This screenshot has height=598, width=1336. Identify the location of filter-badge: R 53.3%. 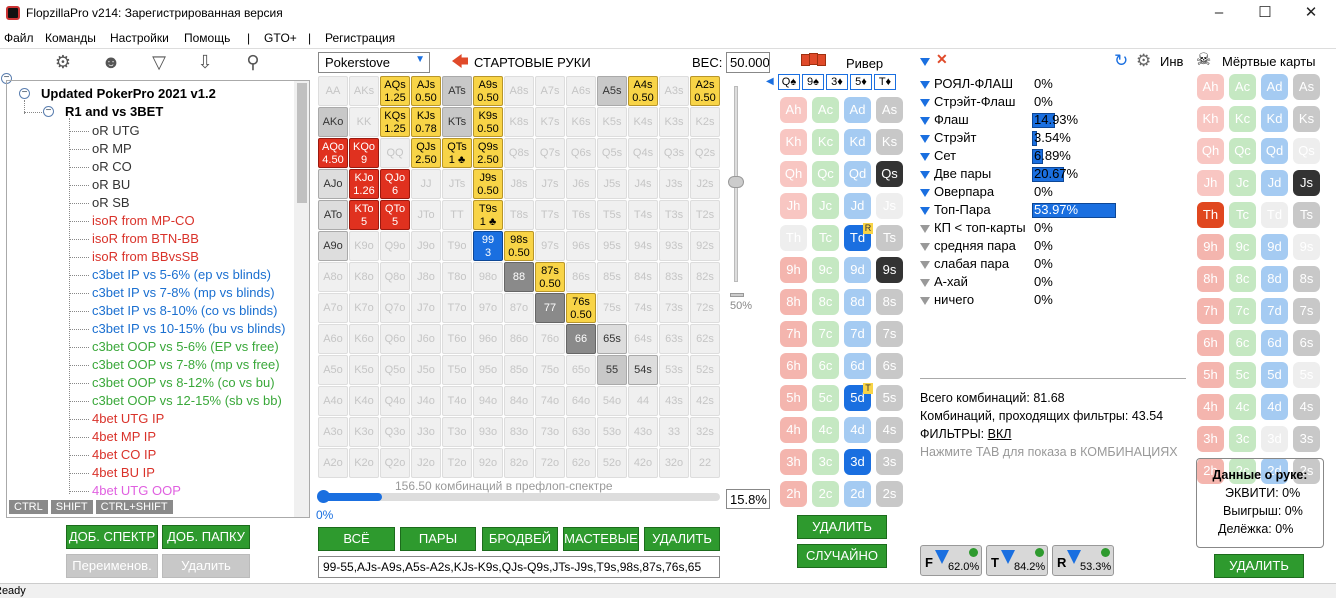
(1083, 560).